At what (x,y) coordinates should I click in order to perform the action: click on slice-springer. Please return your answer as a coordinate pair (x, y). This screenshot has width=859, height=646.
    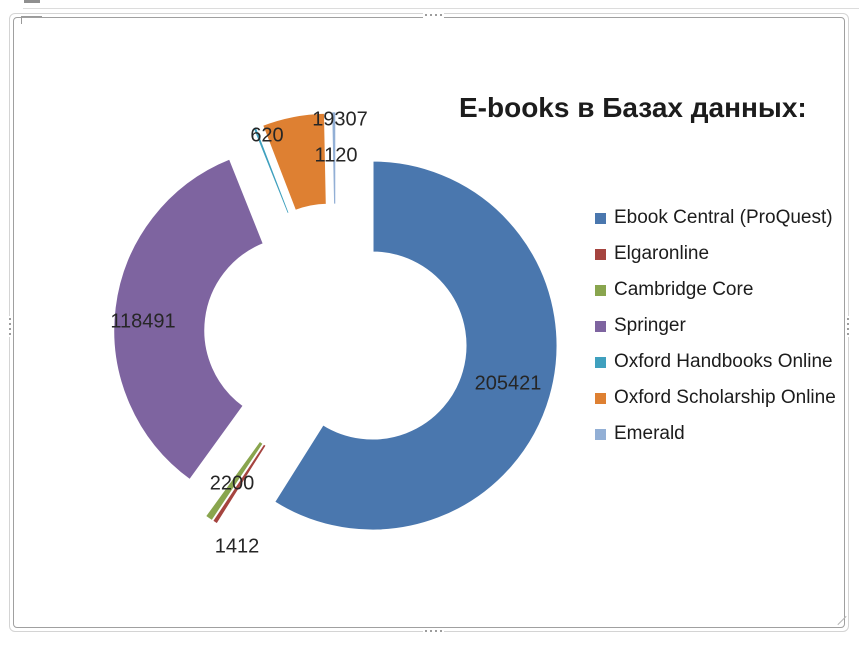
    Looking at the image, I should click on (189, 319).